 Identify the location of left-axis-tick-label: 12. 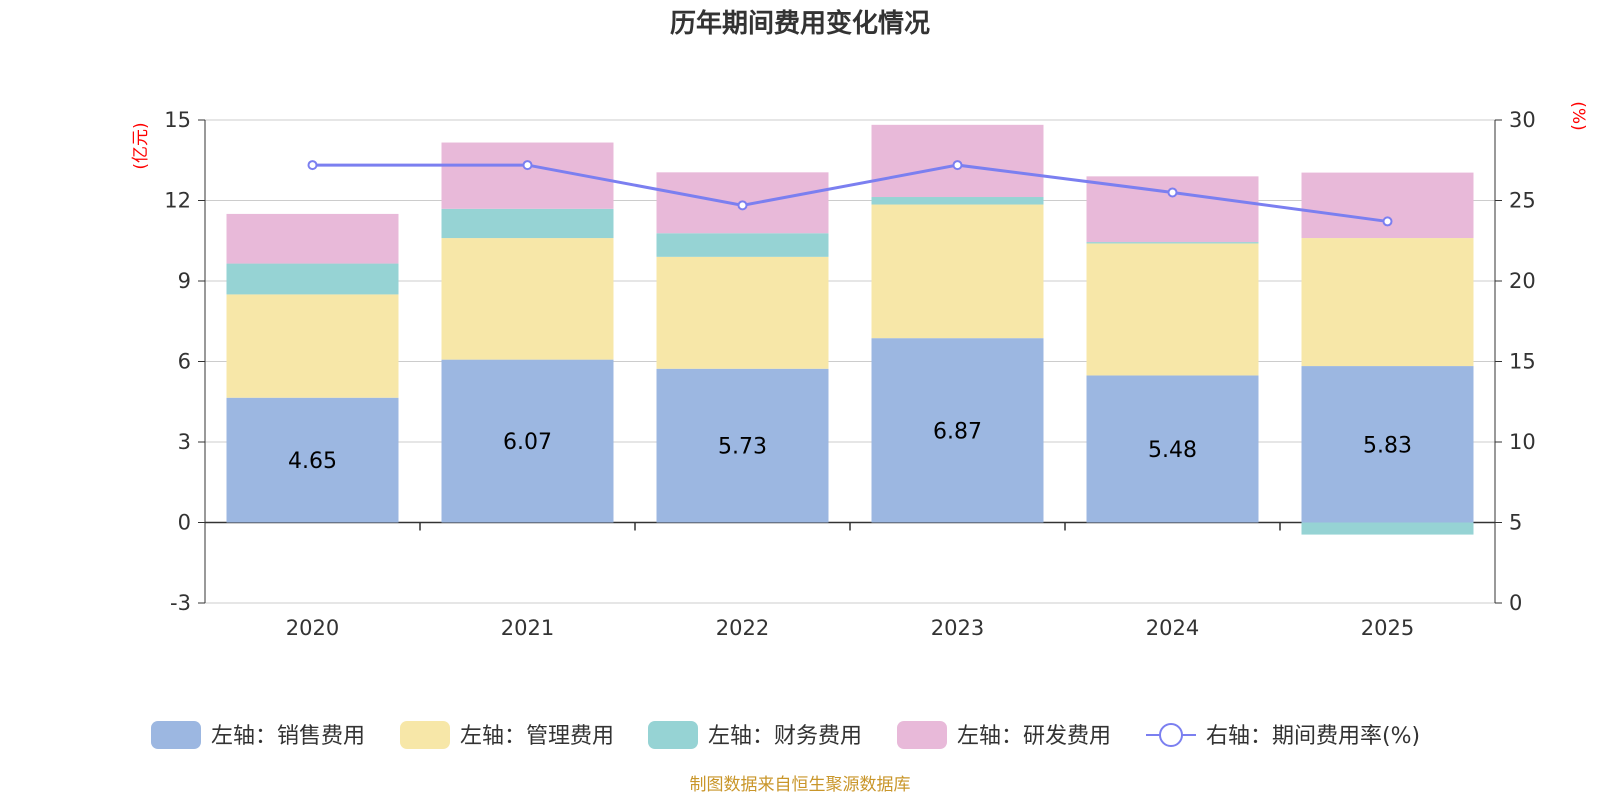
(177, 201).